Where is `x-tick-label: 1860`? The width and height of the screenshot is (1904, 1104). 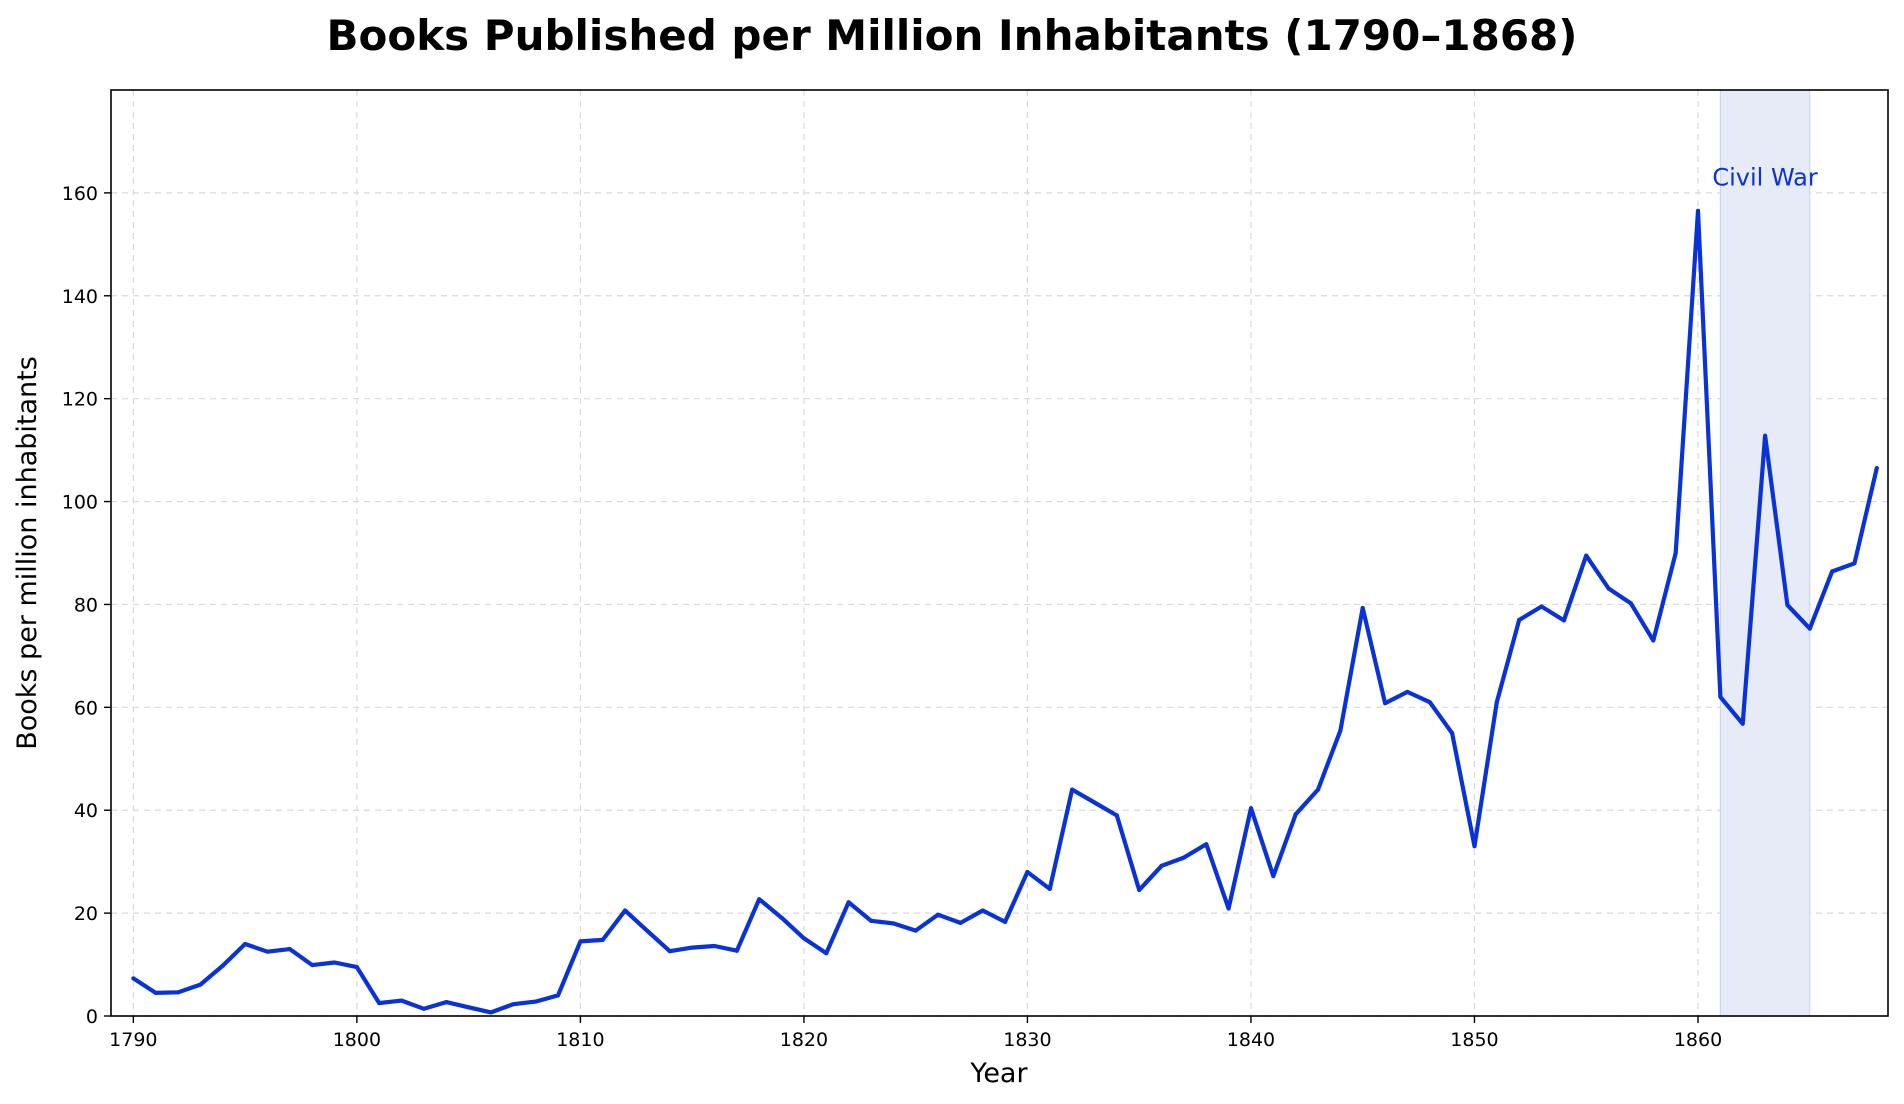
x-tick-label: 1860 is located at coordinates (1698, 1040).